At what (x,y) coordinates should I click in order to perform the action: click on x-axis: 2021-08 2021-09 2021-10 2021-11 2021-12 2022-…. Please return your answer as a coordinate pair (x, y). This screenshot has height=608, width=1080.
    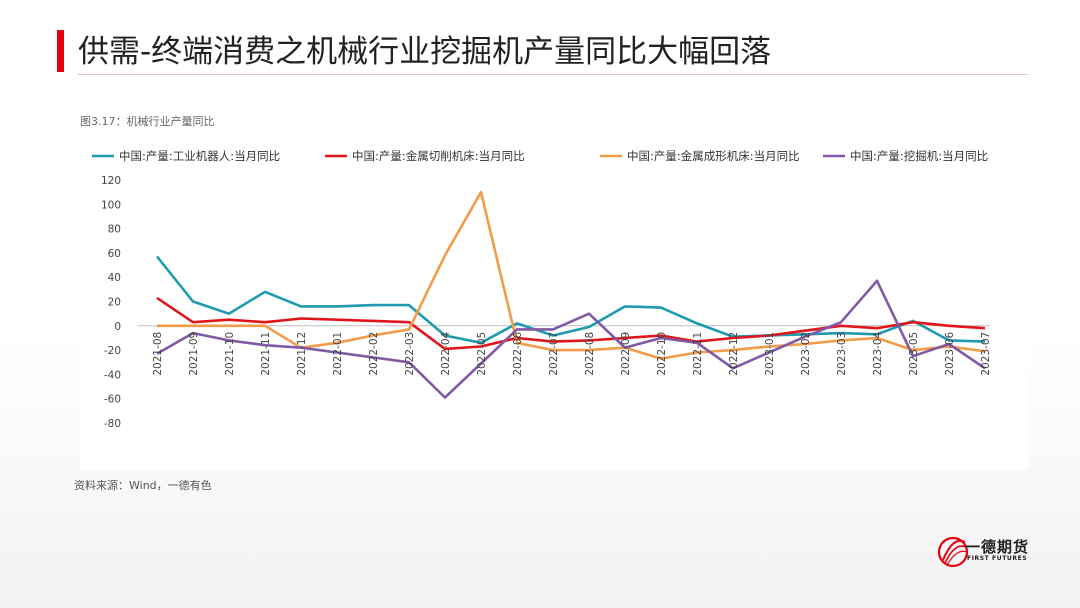
    Looking at the image, I should click on (572, 353).